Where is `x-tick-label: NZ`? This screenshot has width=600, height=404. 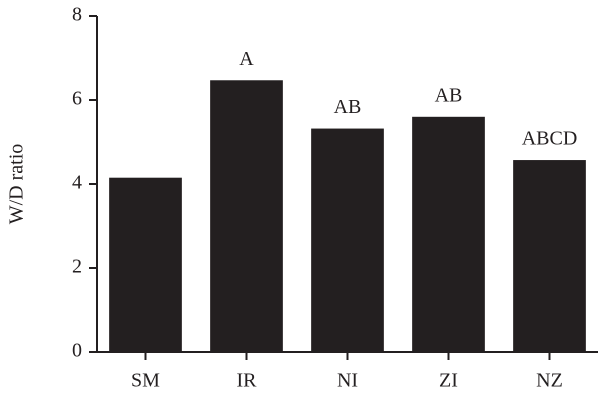 x-tick-label: NZ is located at coordinates (549, 381).